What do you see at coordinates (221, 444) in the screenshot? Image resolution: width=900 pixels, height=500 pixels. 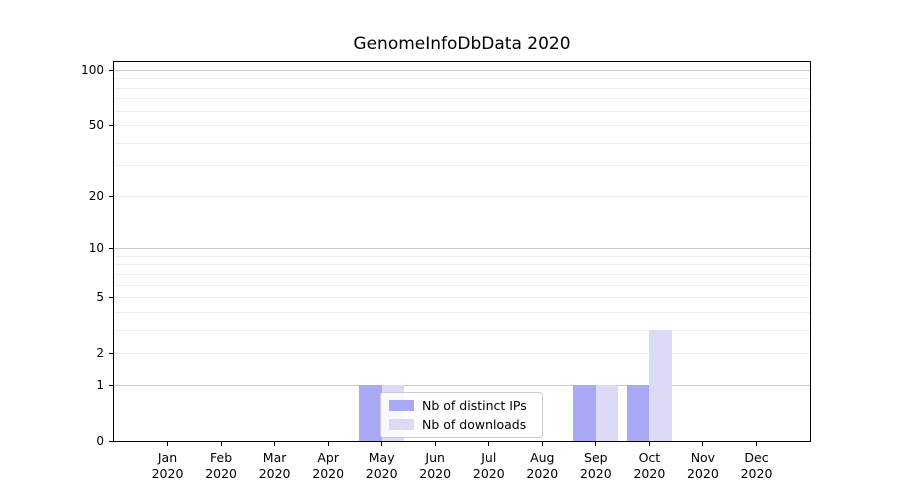 I see `x-tick-feb` at bounding box center [221, 444].